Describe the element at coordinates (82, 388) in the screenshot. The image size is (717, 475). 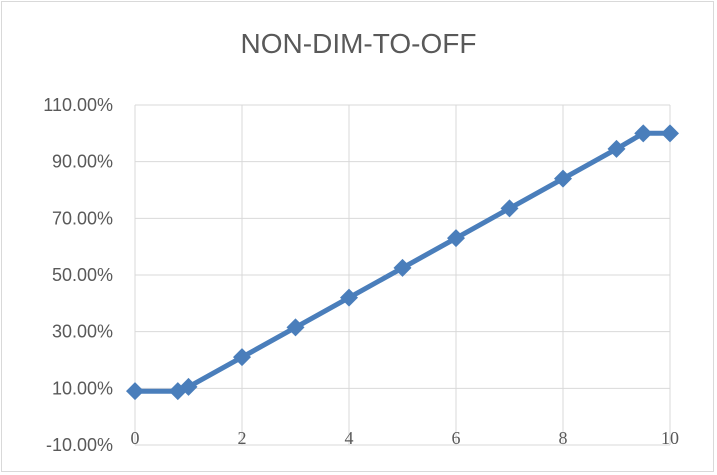
I see `y-tick-label: 10.00%` at that location.